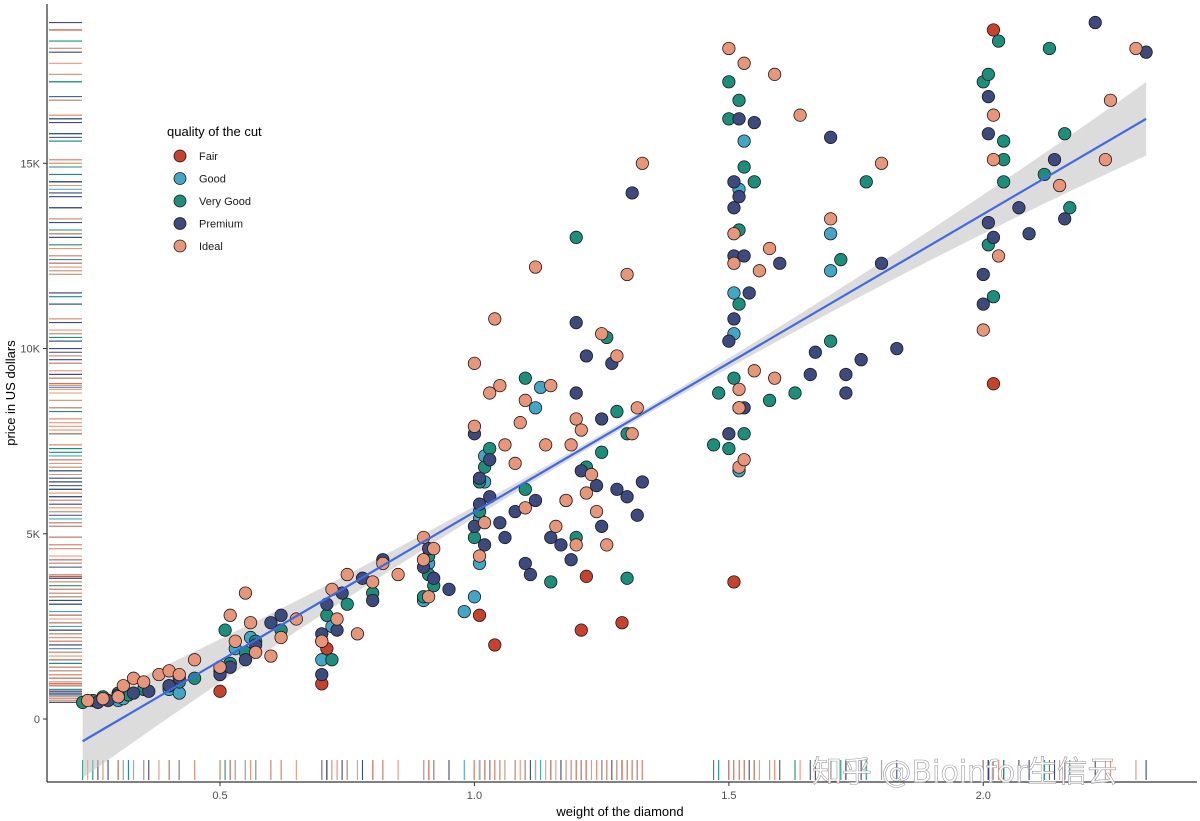 The height and width of the screenshot is (821, 1200). What do you see at coordinates (30, 164) in the screenshot?
I see `y-tick-label: 15K` at bounding box center [30, 164].